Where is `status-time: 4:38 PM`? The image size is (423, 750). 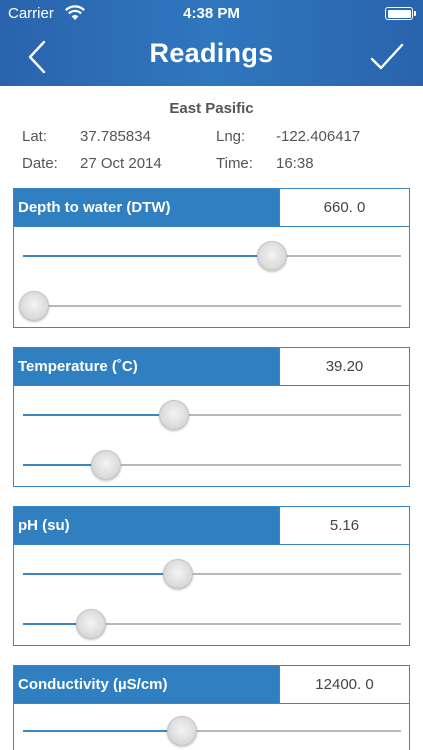
status-time: 4:38 PM is located at coordinates (211, 13).